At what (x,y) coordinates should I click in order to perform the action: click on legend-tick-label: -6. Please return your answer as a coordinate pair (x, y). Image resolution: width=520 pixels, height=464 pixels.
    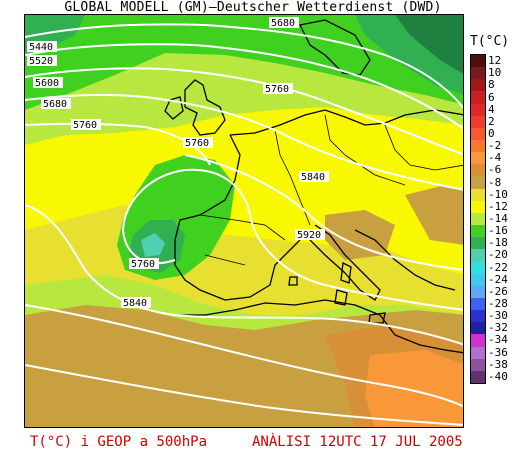
    Looking at the image, I should click on (495, 170).